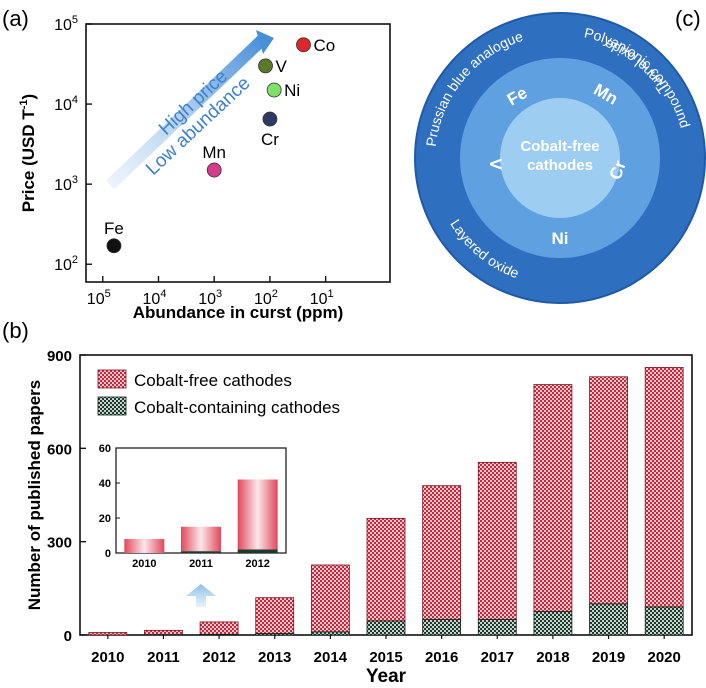  I want to click on point-label-v: V, so click(282, 66).